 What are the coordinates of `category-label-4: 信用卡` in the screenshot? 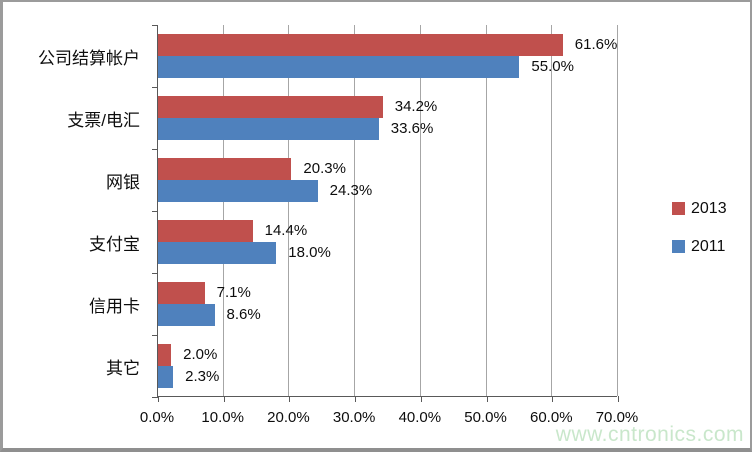 It's located at (114, 306).